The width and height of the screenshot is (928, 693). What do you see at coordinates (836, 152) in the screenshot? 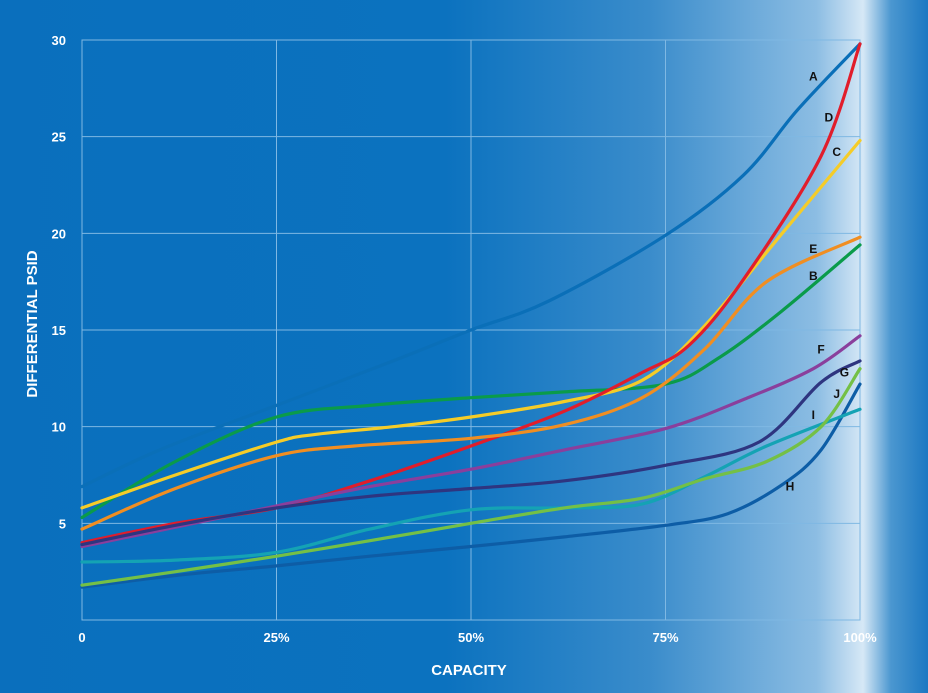
I see `series-label-c: C` at bounding box center [836, 152].